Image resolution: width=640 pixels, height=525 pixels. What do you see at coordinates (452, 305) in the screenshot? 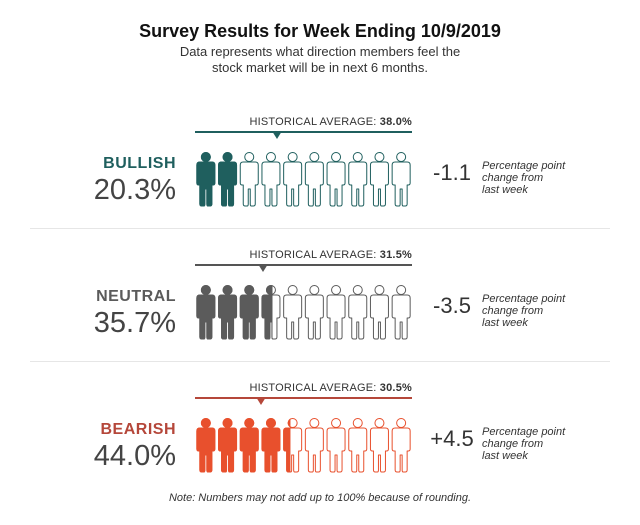
I see `weekly-change-value: -3.5` at bounding box center [452, 305].